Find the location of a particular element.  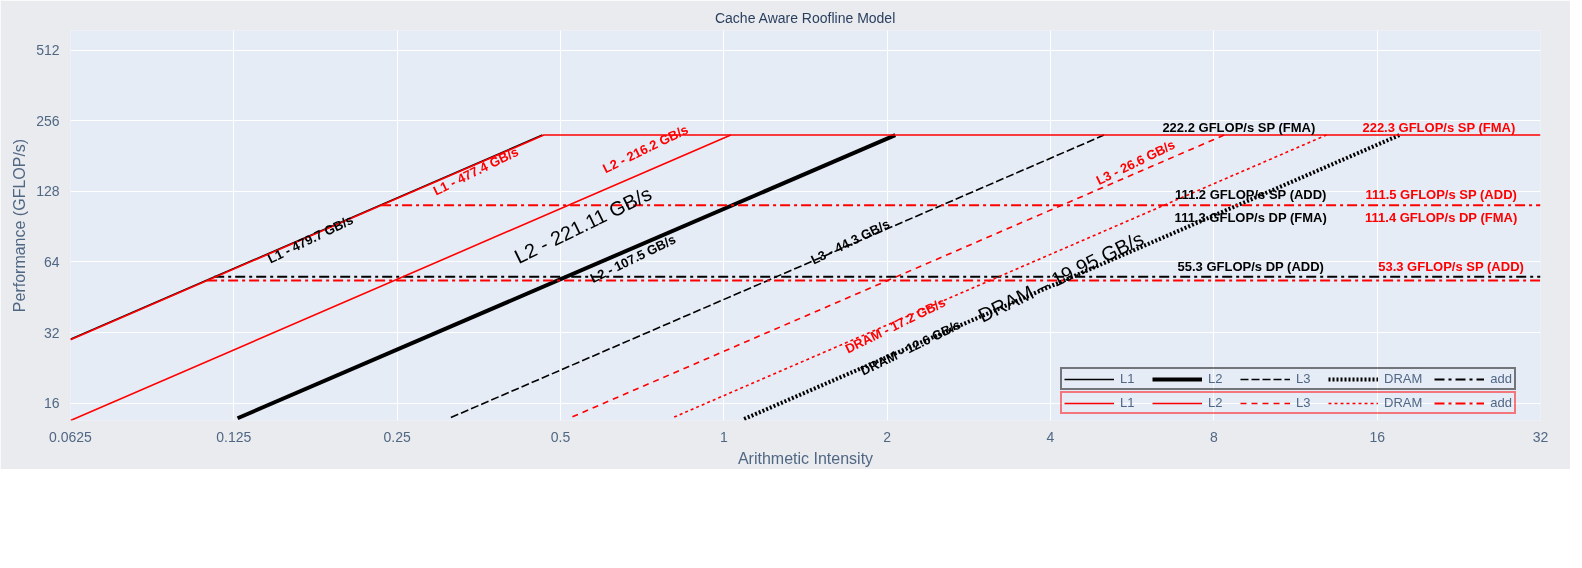

x-tick-label: 8 is located at coordinates (1213, 436).